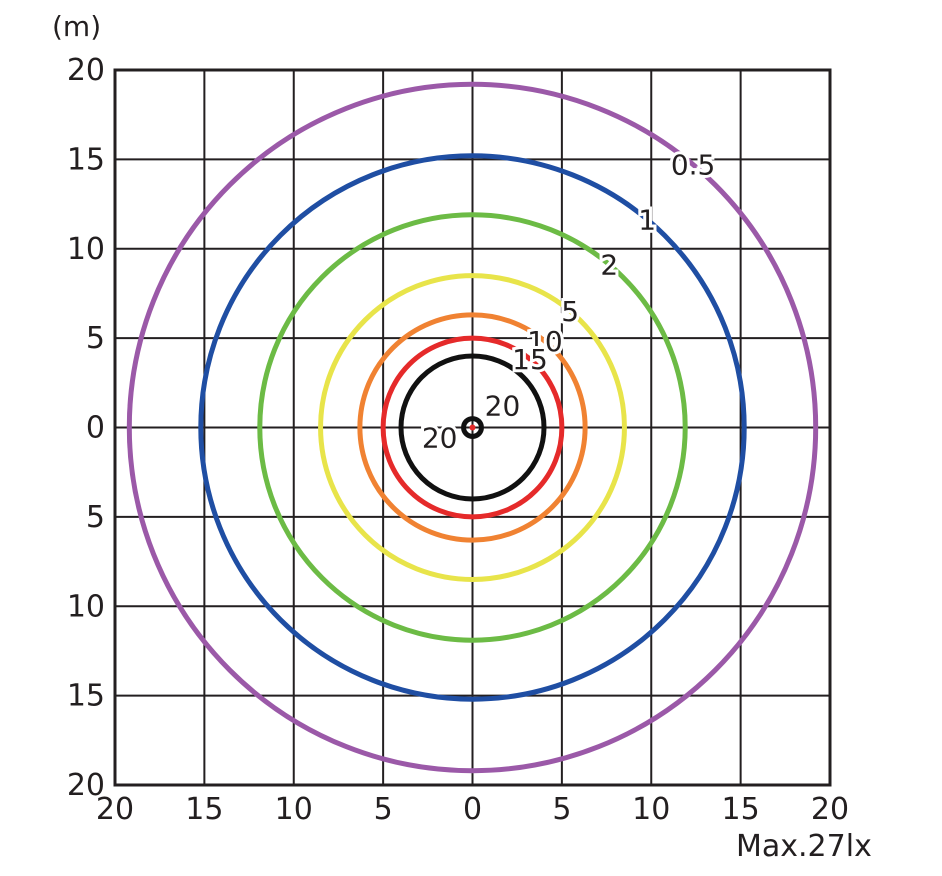 Image resolution: width=942 pixels, height=876 pixels. I want to click on y-tick-label-4: 0, so click(95, 428).